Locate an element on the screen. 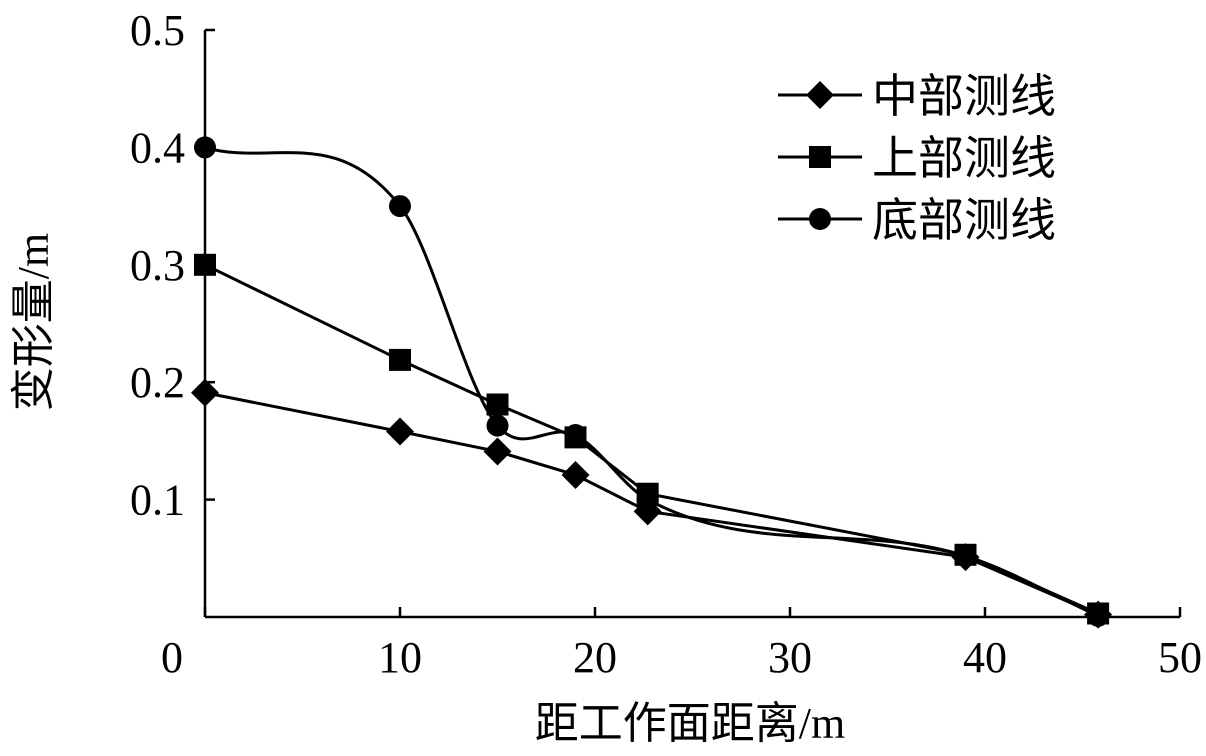 The image size is (1206, 756). x-tick-label: 50 is located at coordinates (1180, 657).